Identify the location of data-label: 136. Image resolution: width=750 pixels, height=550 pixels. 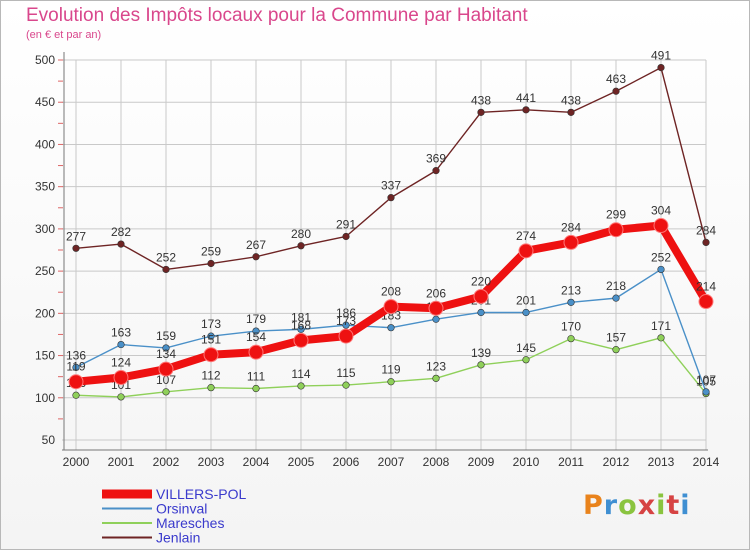
(76, 355).